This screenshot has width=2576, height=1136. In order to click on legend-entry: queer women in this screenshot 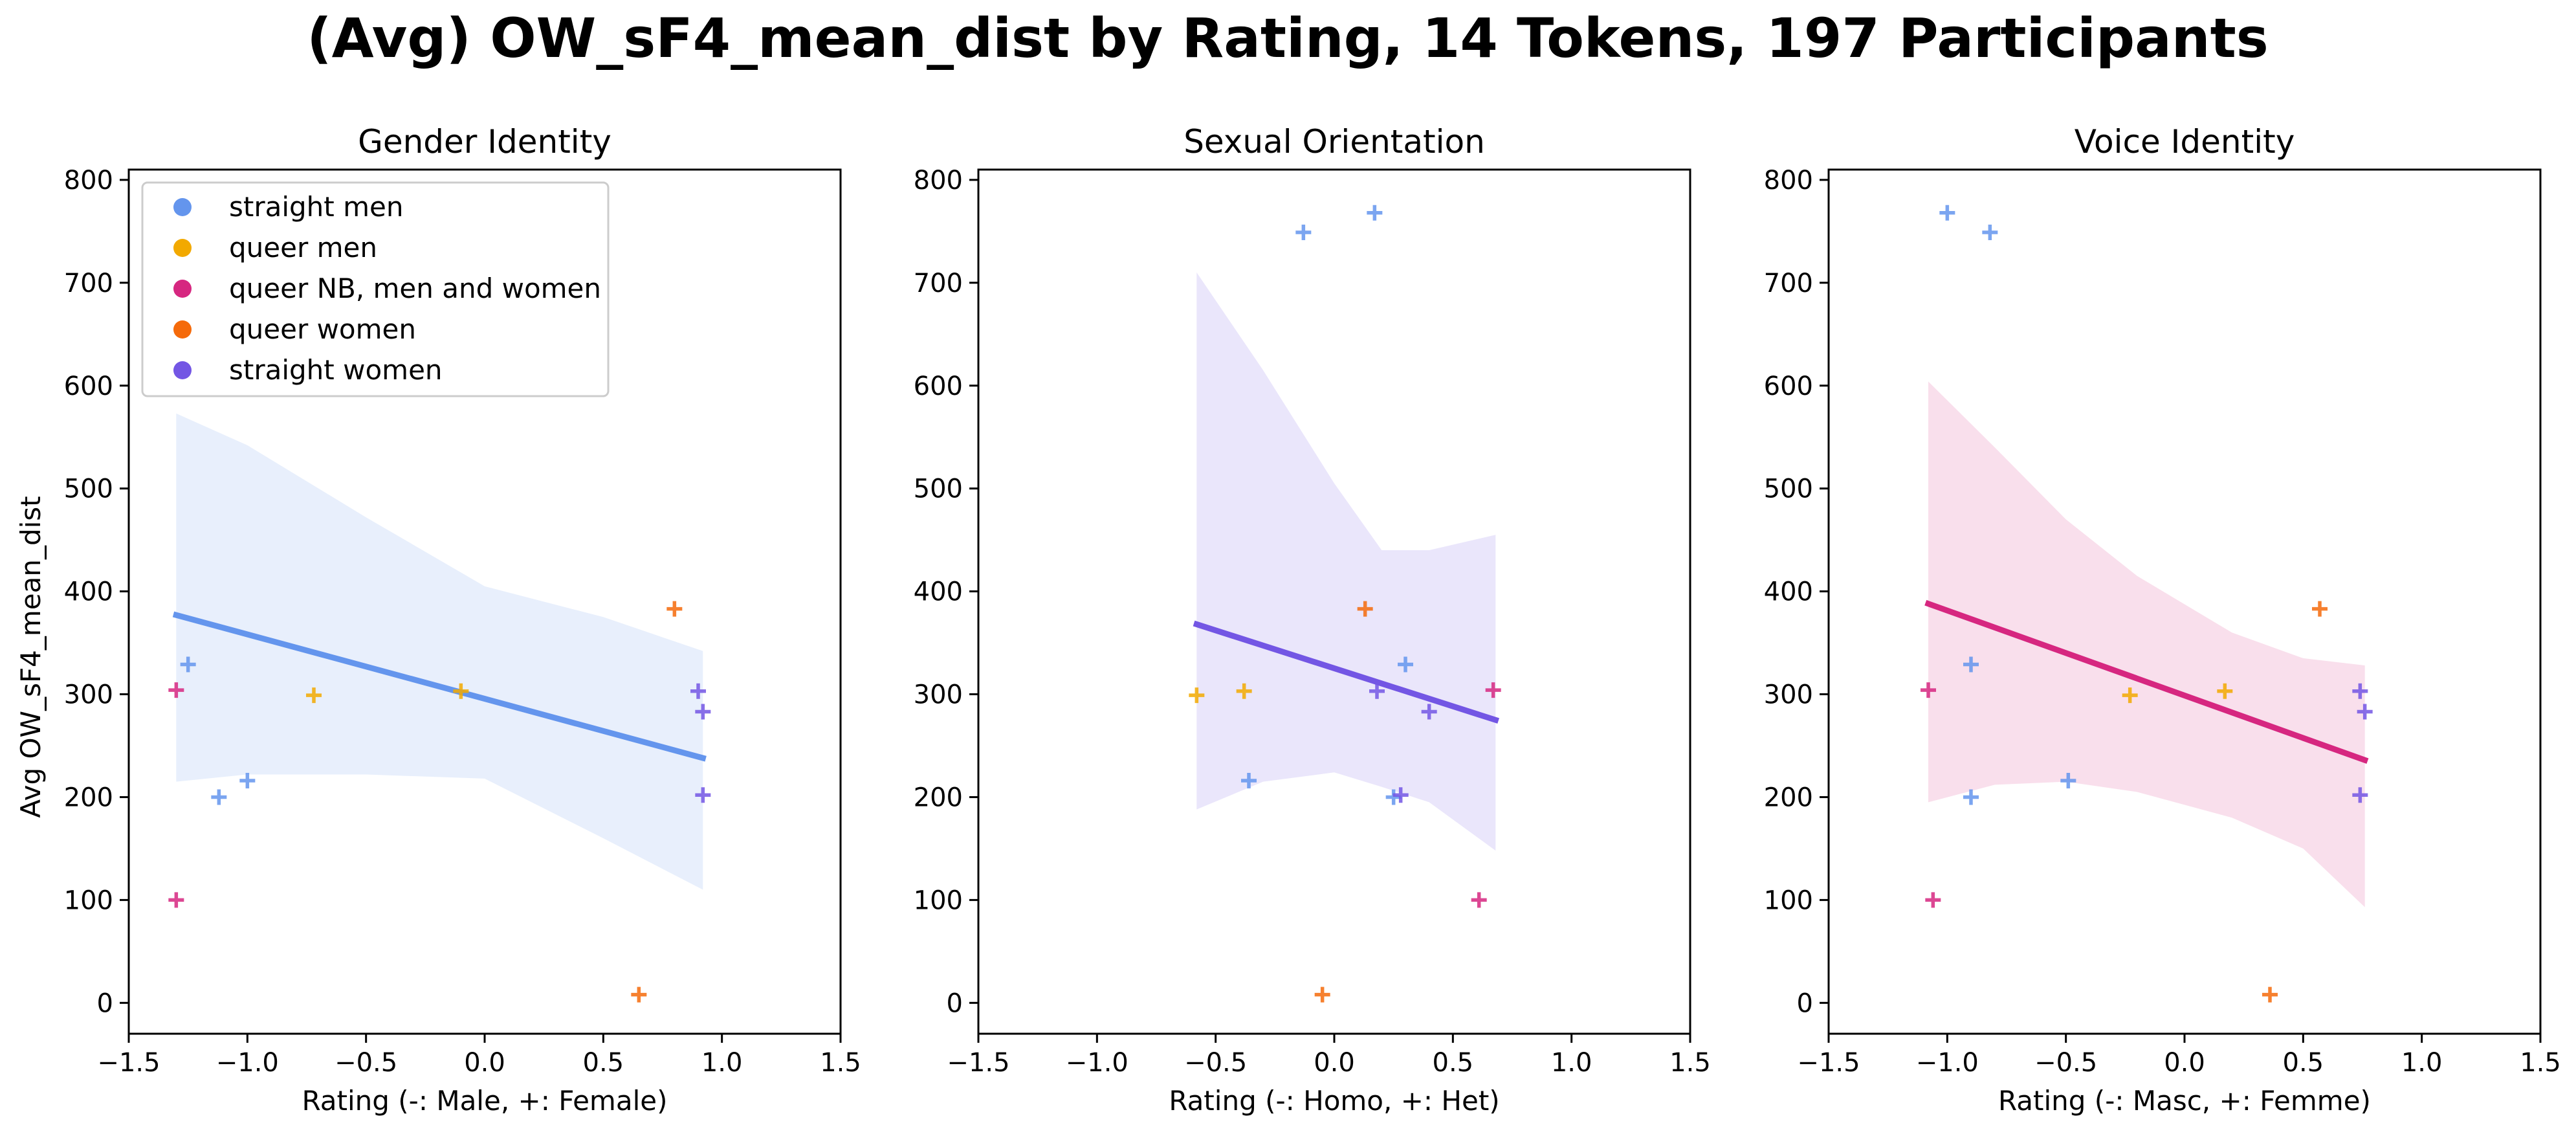, I will do `click(294, 329)`.